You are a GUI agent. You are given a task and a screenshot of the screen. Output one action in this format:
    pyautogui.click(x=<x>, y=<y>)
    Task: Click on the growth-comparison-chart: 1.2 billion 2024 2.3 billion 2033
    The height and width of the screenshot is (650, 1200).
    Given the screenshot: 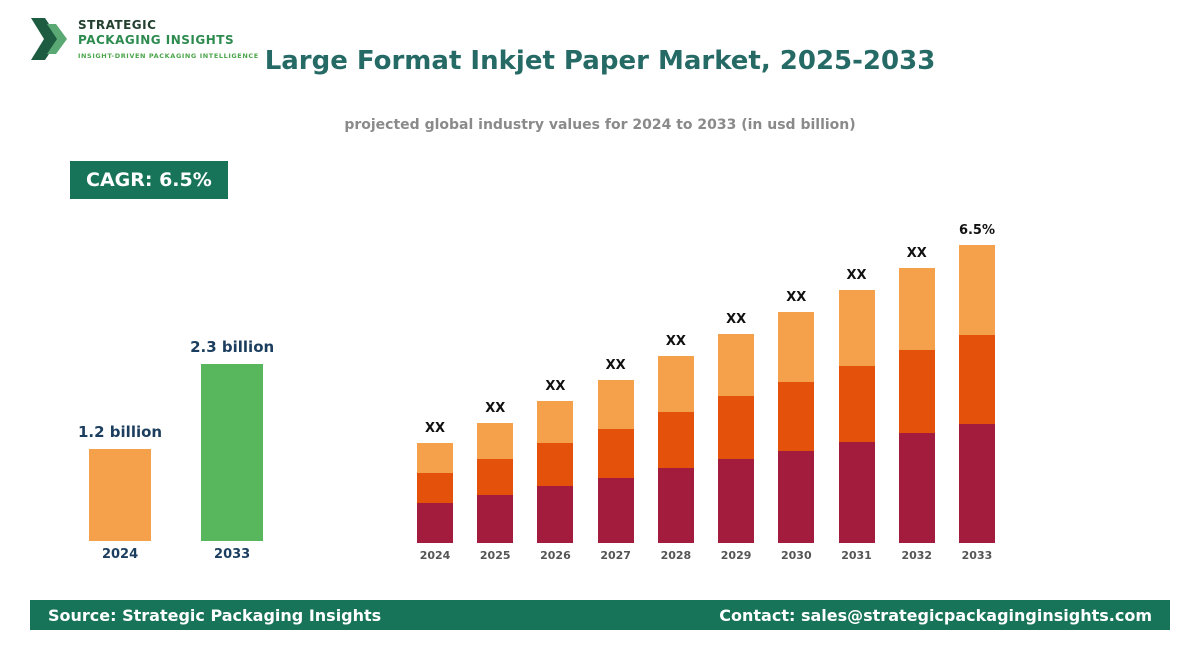 What is the action you would take?
    pyautogui.click(x=176, y=450)
    